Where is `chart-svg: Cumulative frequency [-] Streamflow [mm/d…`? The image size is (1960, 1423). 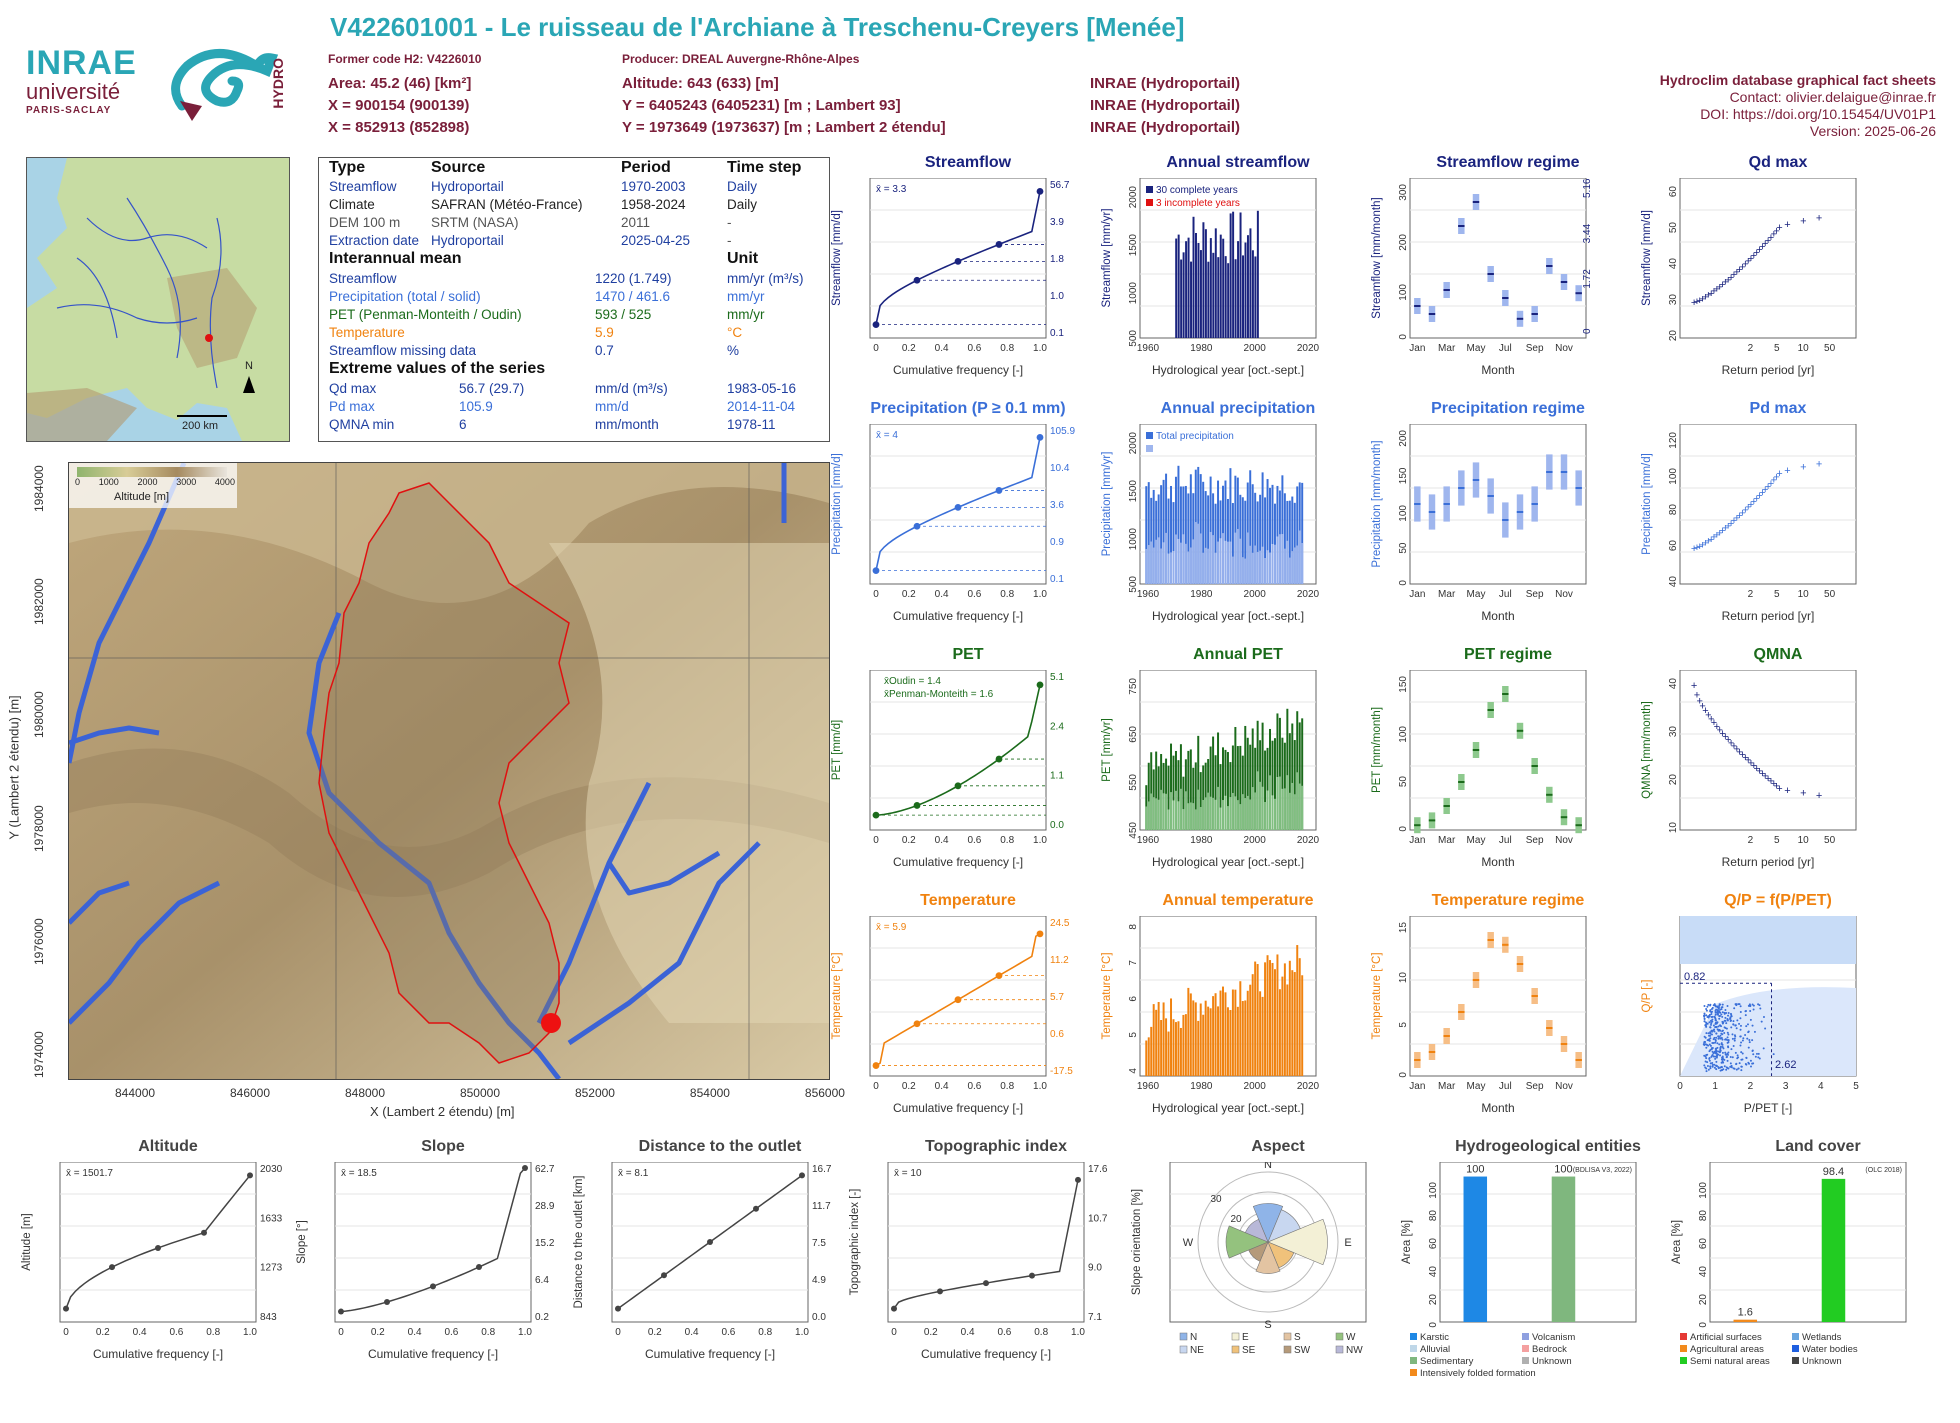 chart-svg: Cumulative frequency [-] Streamflow [mm/d… is located at coordinates (950, 277).